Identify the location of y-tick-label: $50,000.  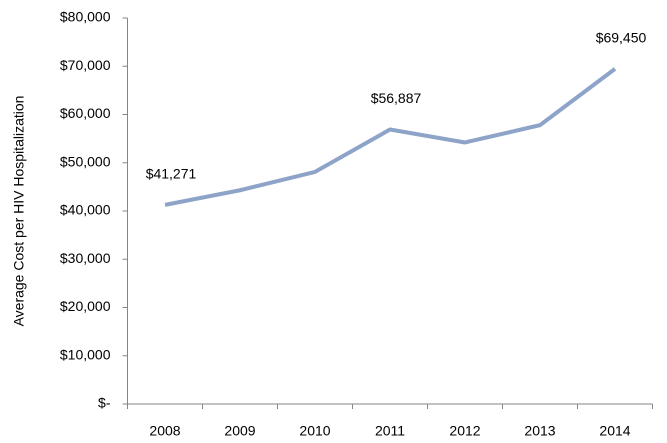
(85, 161).